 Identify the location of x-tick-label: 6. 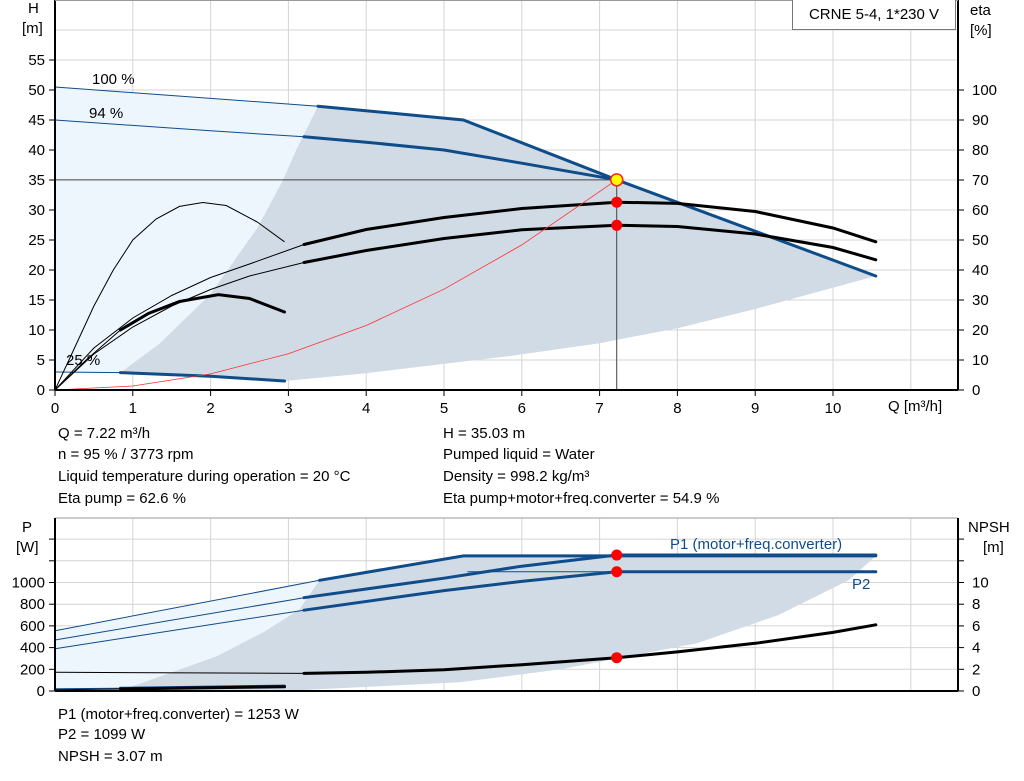
(522, 408).